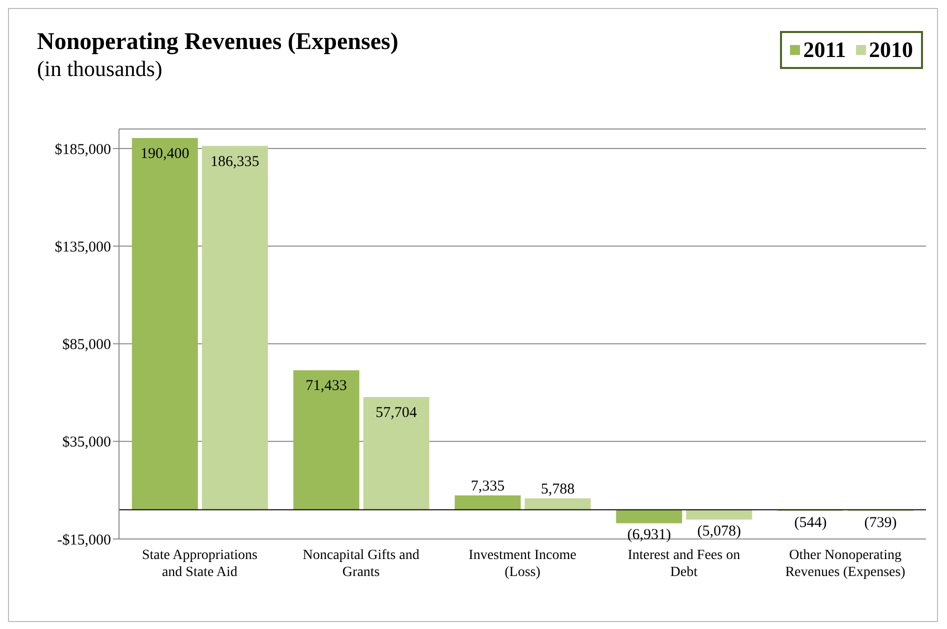  What do you see at coordinates (649, 535) in the screenshot?
I see `data-label: (6,931)` at bounding box center [649, 535].